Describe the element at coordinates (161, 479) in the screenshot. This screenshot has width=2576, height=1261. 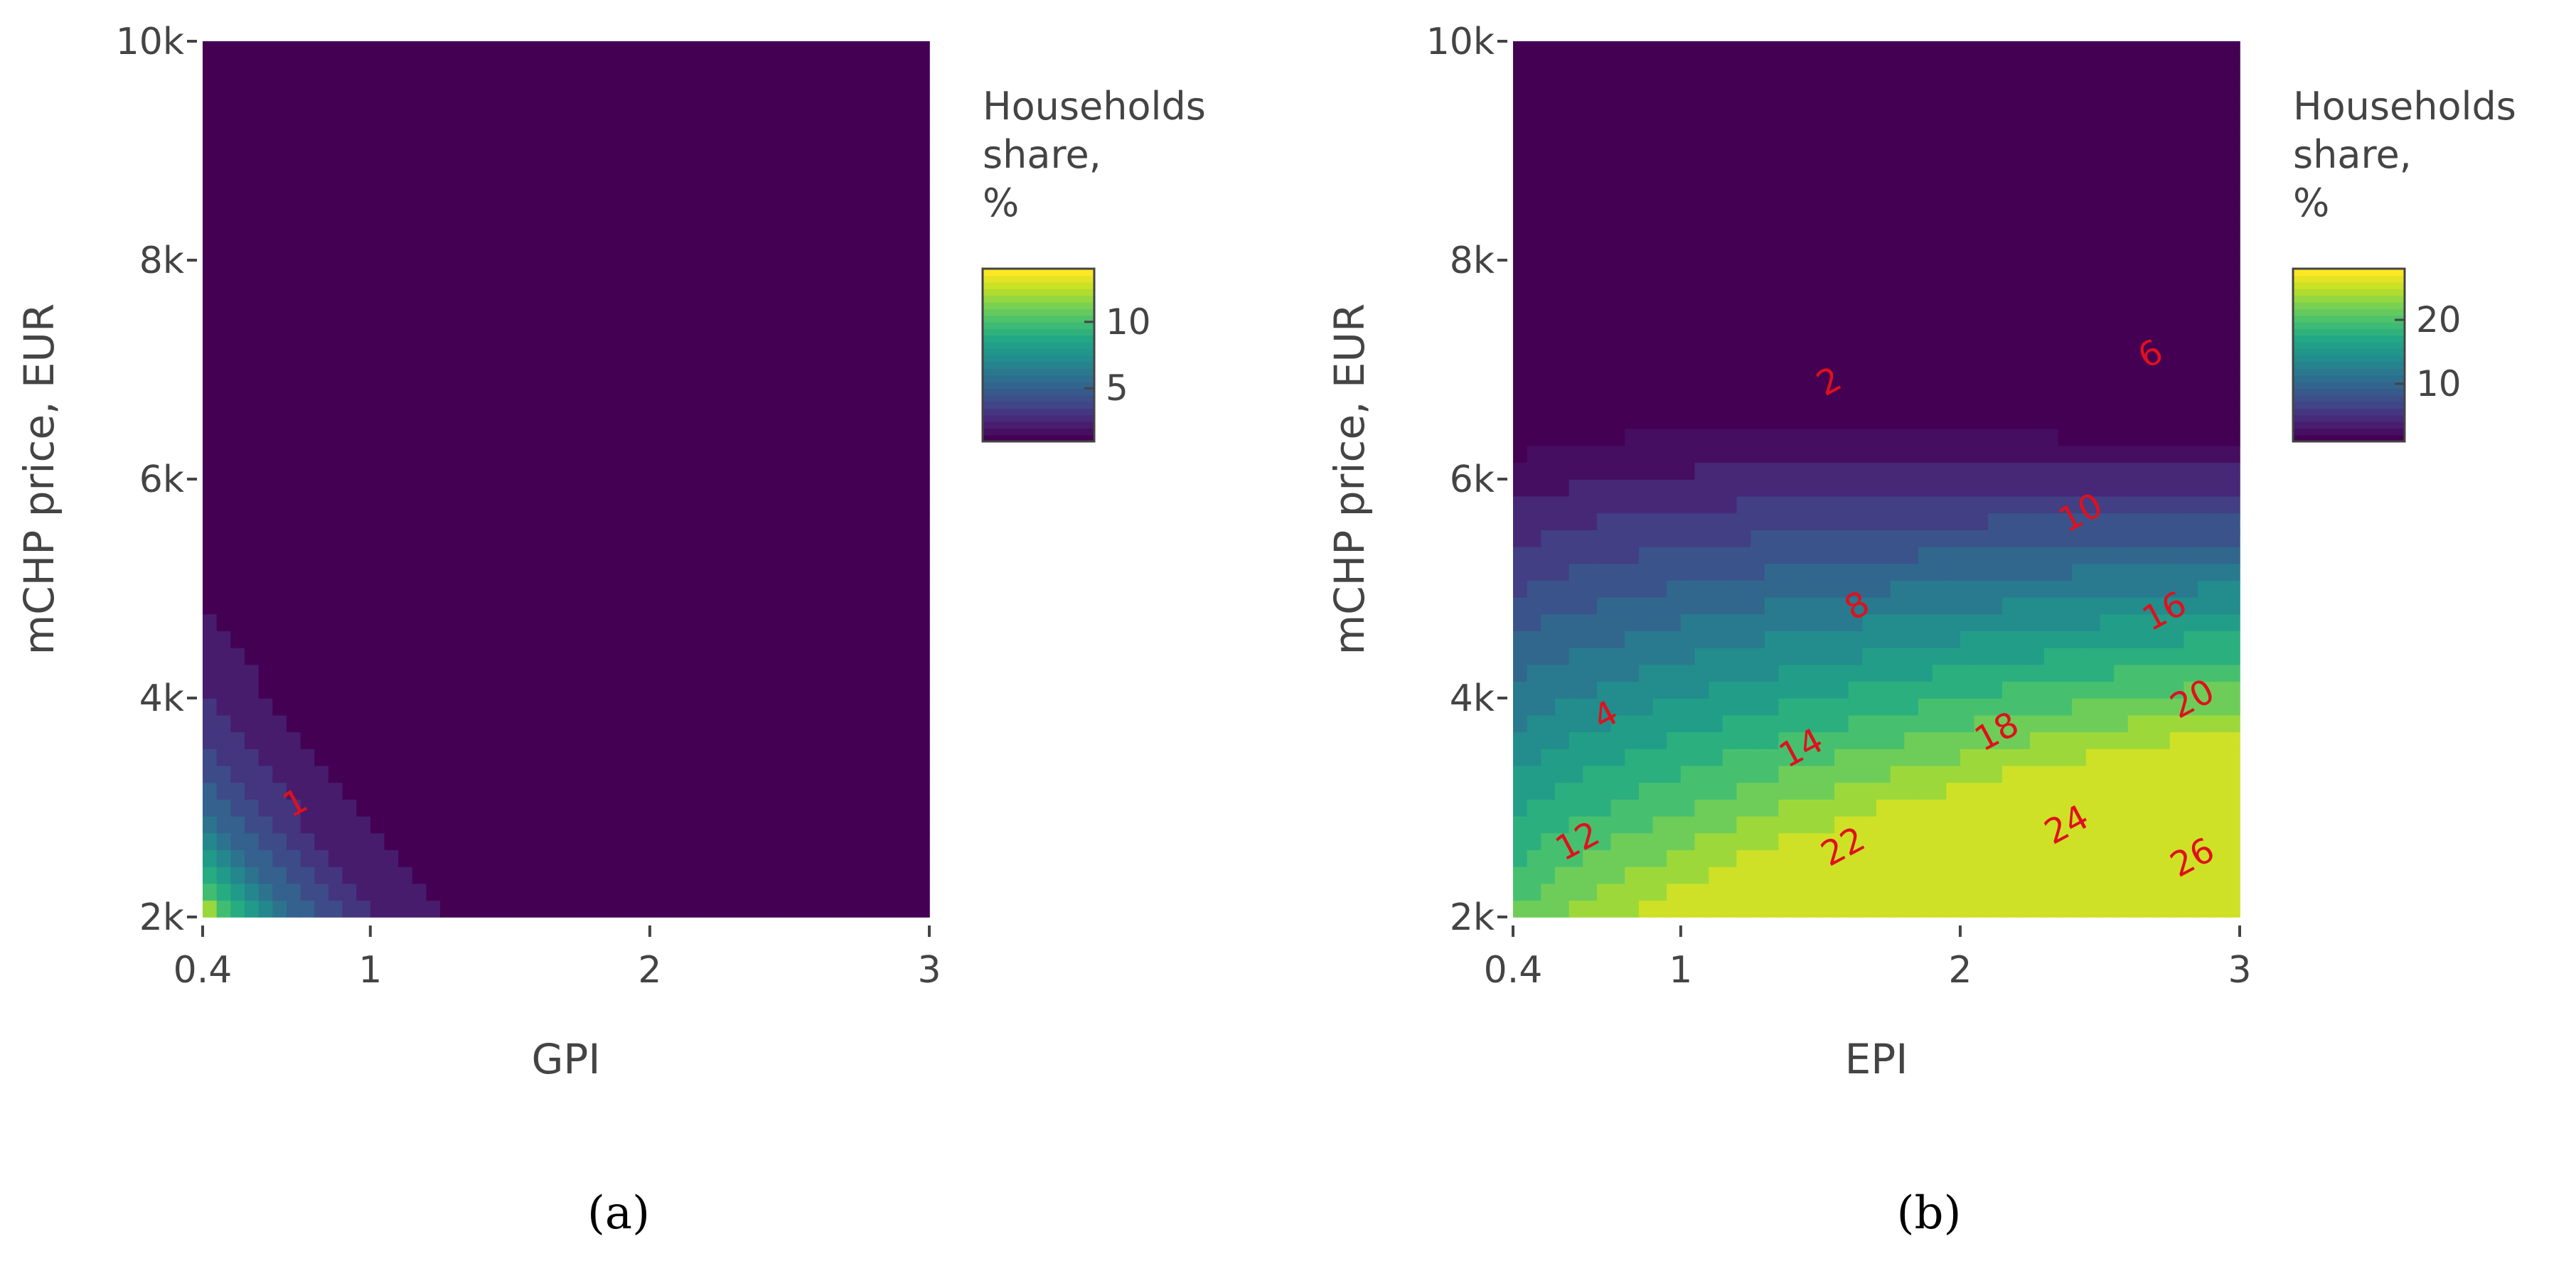
I see `y-tick-label: 6k` at that location.